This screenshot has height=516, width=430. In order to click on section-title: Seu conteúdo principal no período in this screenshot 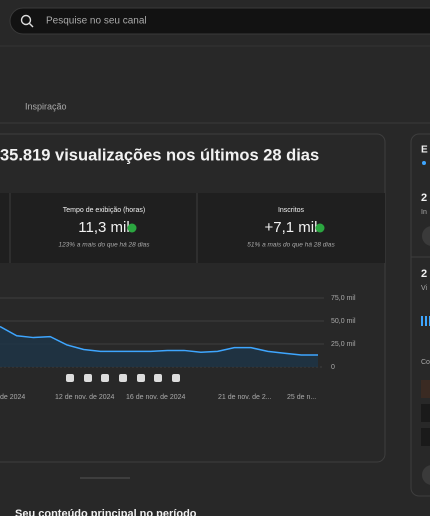, I will do `click(106, 512)`.